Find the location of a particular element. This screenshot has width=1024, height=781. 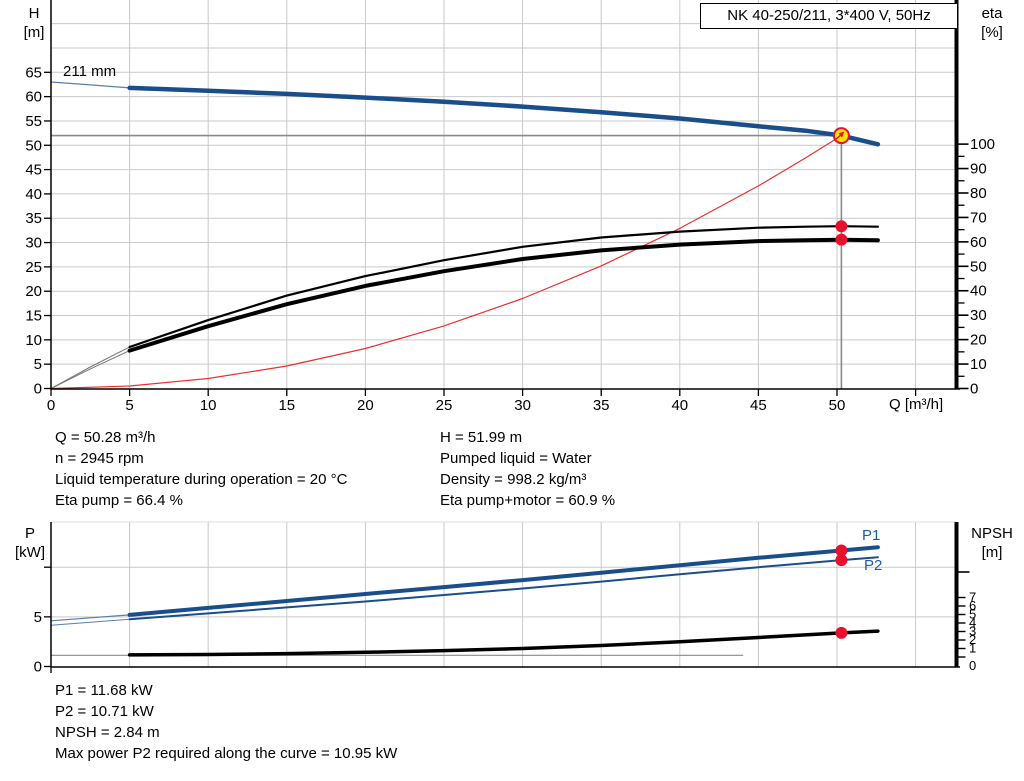

p1-point is located at coordinates (841, 550).